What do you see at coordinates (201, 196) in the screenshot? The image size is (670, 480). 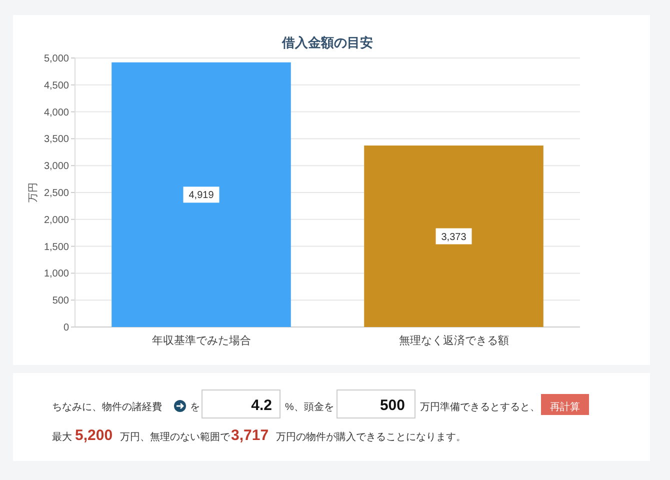 I see `data-label: 4,919` at bounding box center [201, 196].